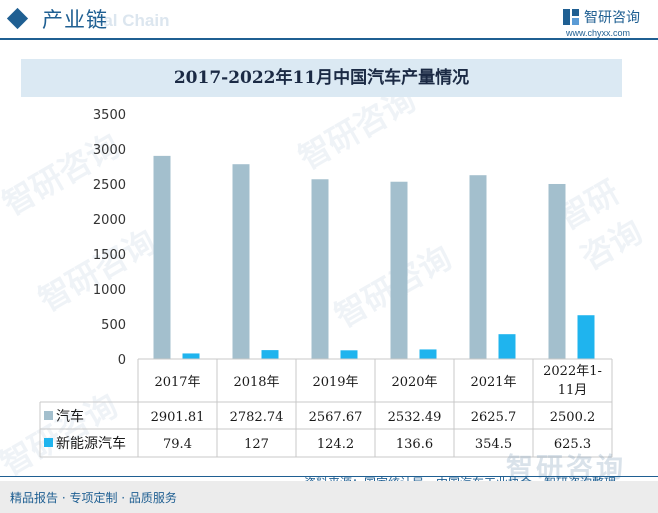 The width and height of the screenshot is (658, 513). What do you see at coordinates (177, 444) in the screenshot?
I see `data-label: 79.4` at bounding box center [177, 444].